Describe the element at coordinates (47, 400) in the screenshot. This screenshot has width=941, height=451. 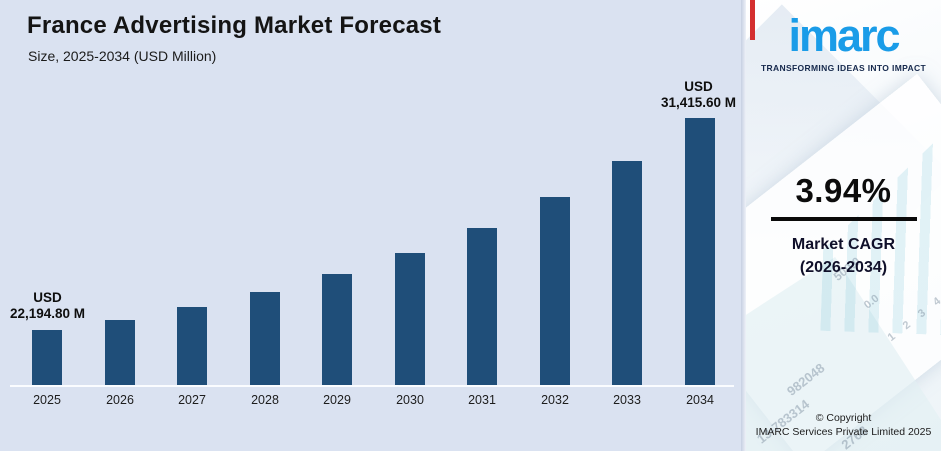
I see `x-axis-label-2025: 2025` at that location.